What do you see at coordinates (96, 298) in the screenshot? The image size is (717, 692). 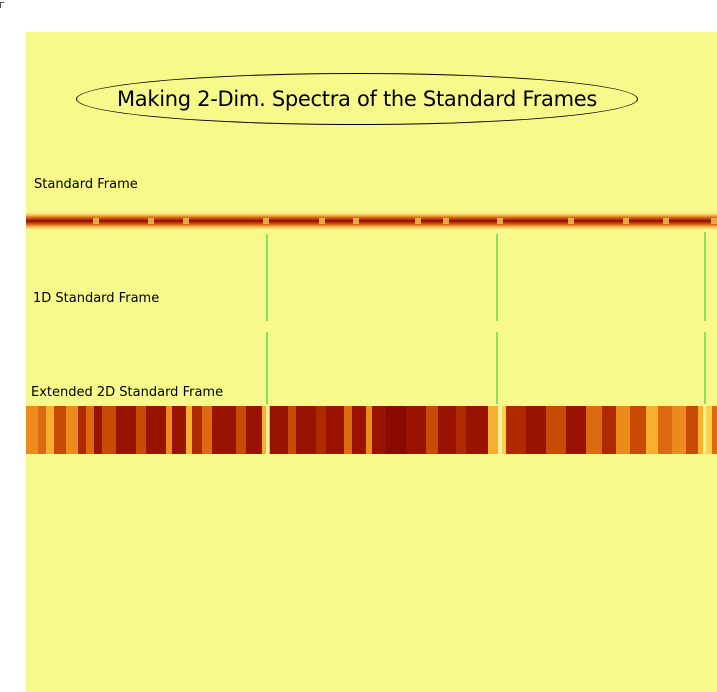 I see `label-1d-standard-frame: 1D Standard Frame` at bounding box center [96, 298].